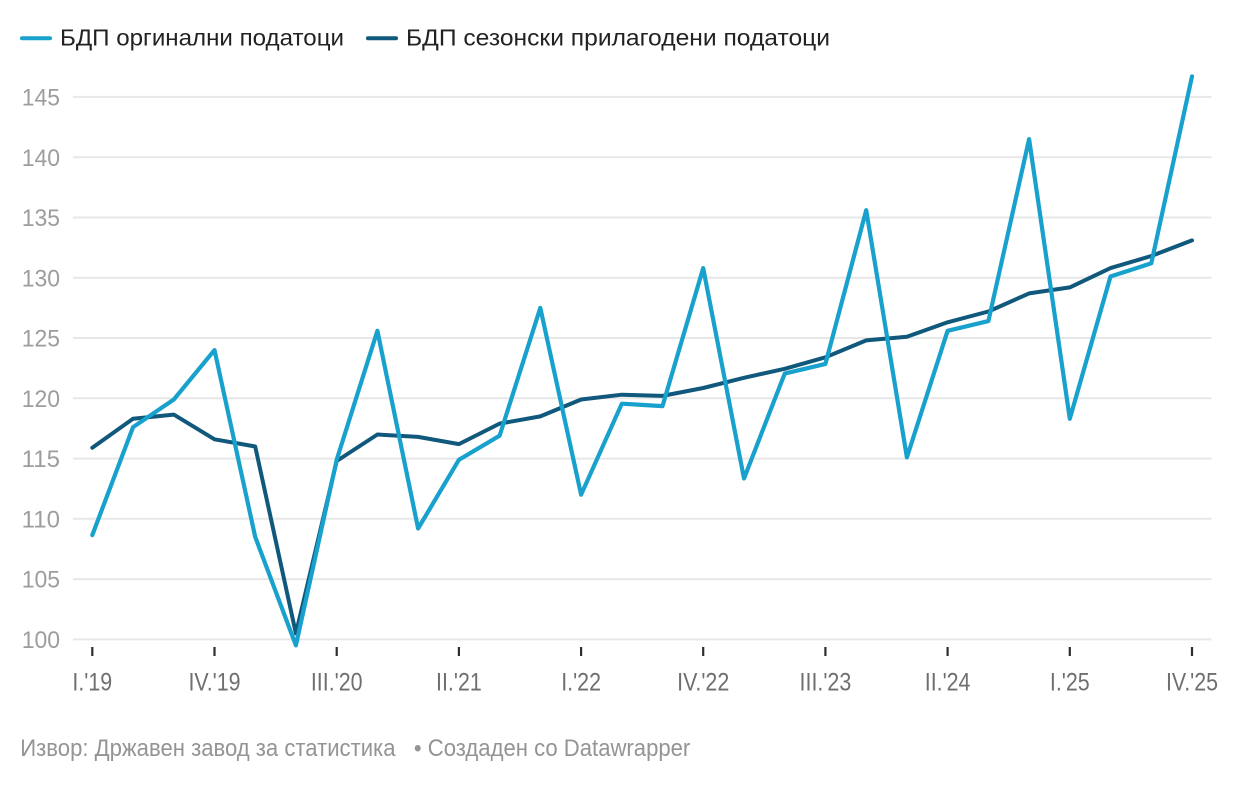 The image size is (1240, 787). I want to click on svg-text: I.'19, so click(92, 683).